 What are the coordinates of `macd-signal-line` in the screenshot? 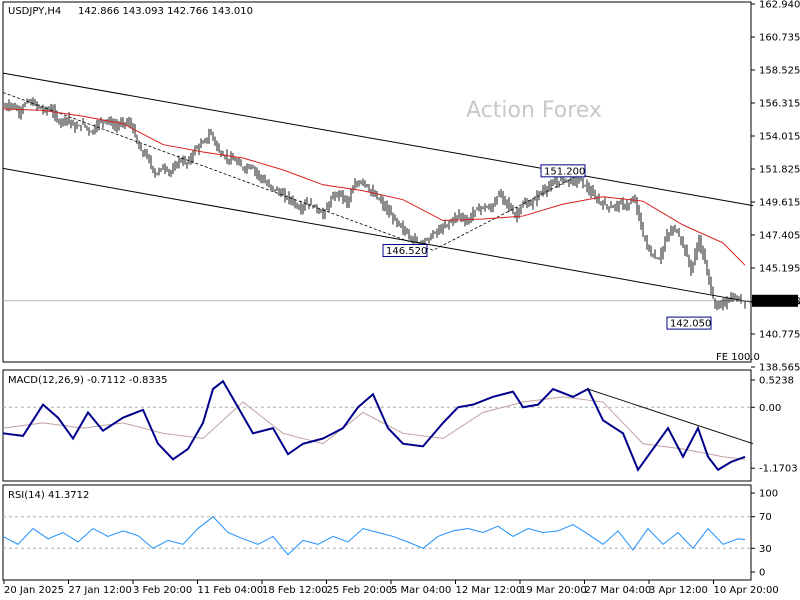 It's located at (374, 428).